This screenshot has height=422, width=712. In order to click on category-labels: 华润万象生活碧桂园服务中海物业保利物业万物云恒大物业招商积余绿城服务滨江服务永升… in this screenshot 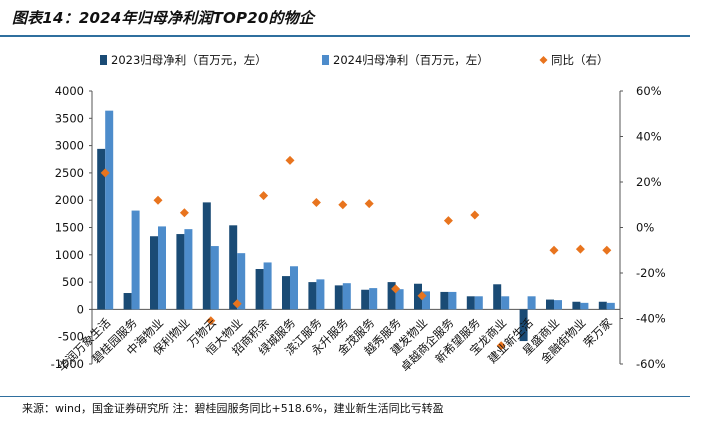, I will do `click(335, 344)`.